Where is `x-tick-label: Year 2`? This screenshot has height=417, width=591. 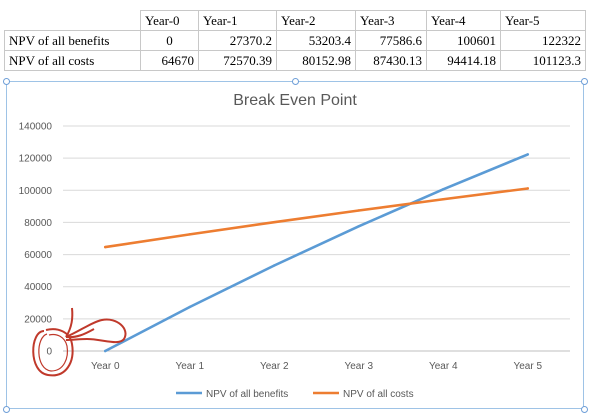 x-tick-label: Year 2 is located at coordinates (274, 366).